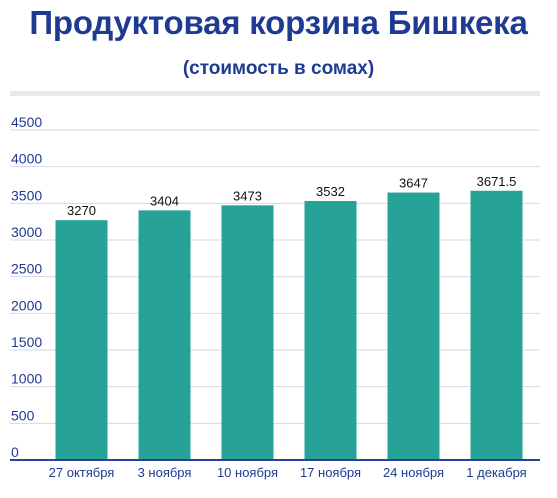 The height and width of the screenshot is (498, 557). Describe the element at coordinates (26, 305) in the screenshot. I see `y-tick-label: 2000` at that location.